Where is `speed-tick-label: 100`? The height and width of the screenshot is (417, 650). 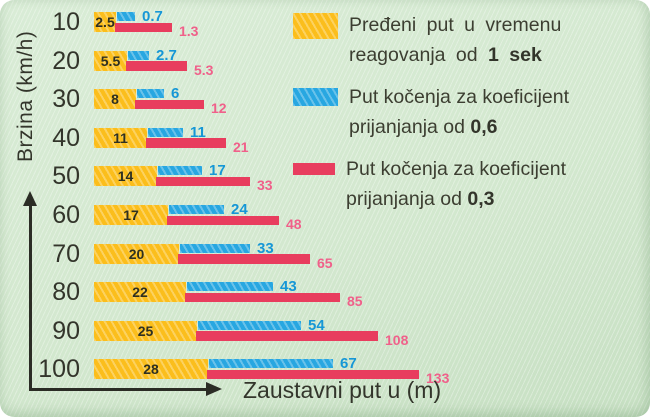
speed-tick-label: 100 is located at coordinates (59, 369).